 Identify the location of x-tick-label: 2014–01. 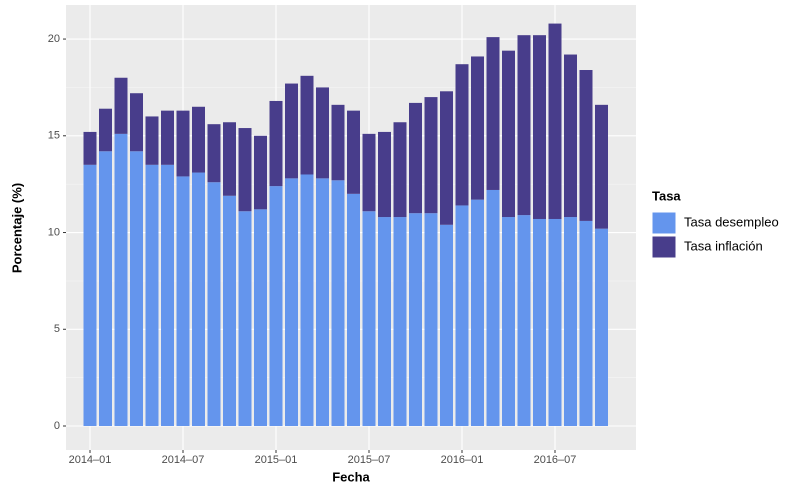
(90, 460).